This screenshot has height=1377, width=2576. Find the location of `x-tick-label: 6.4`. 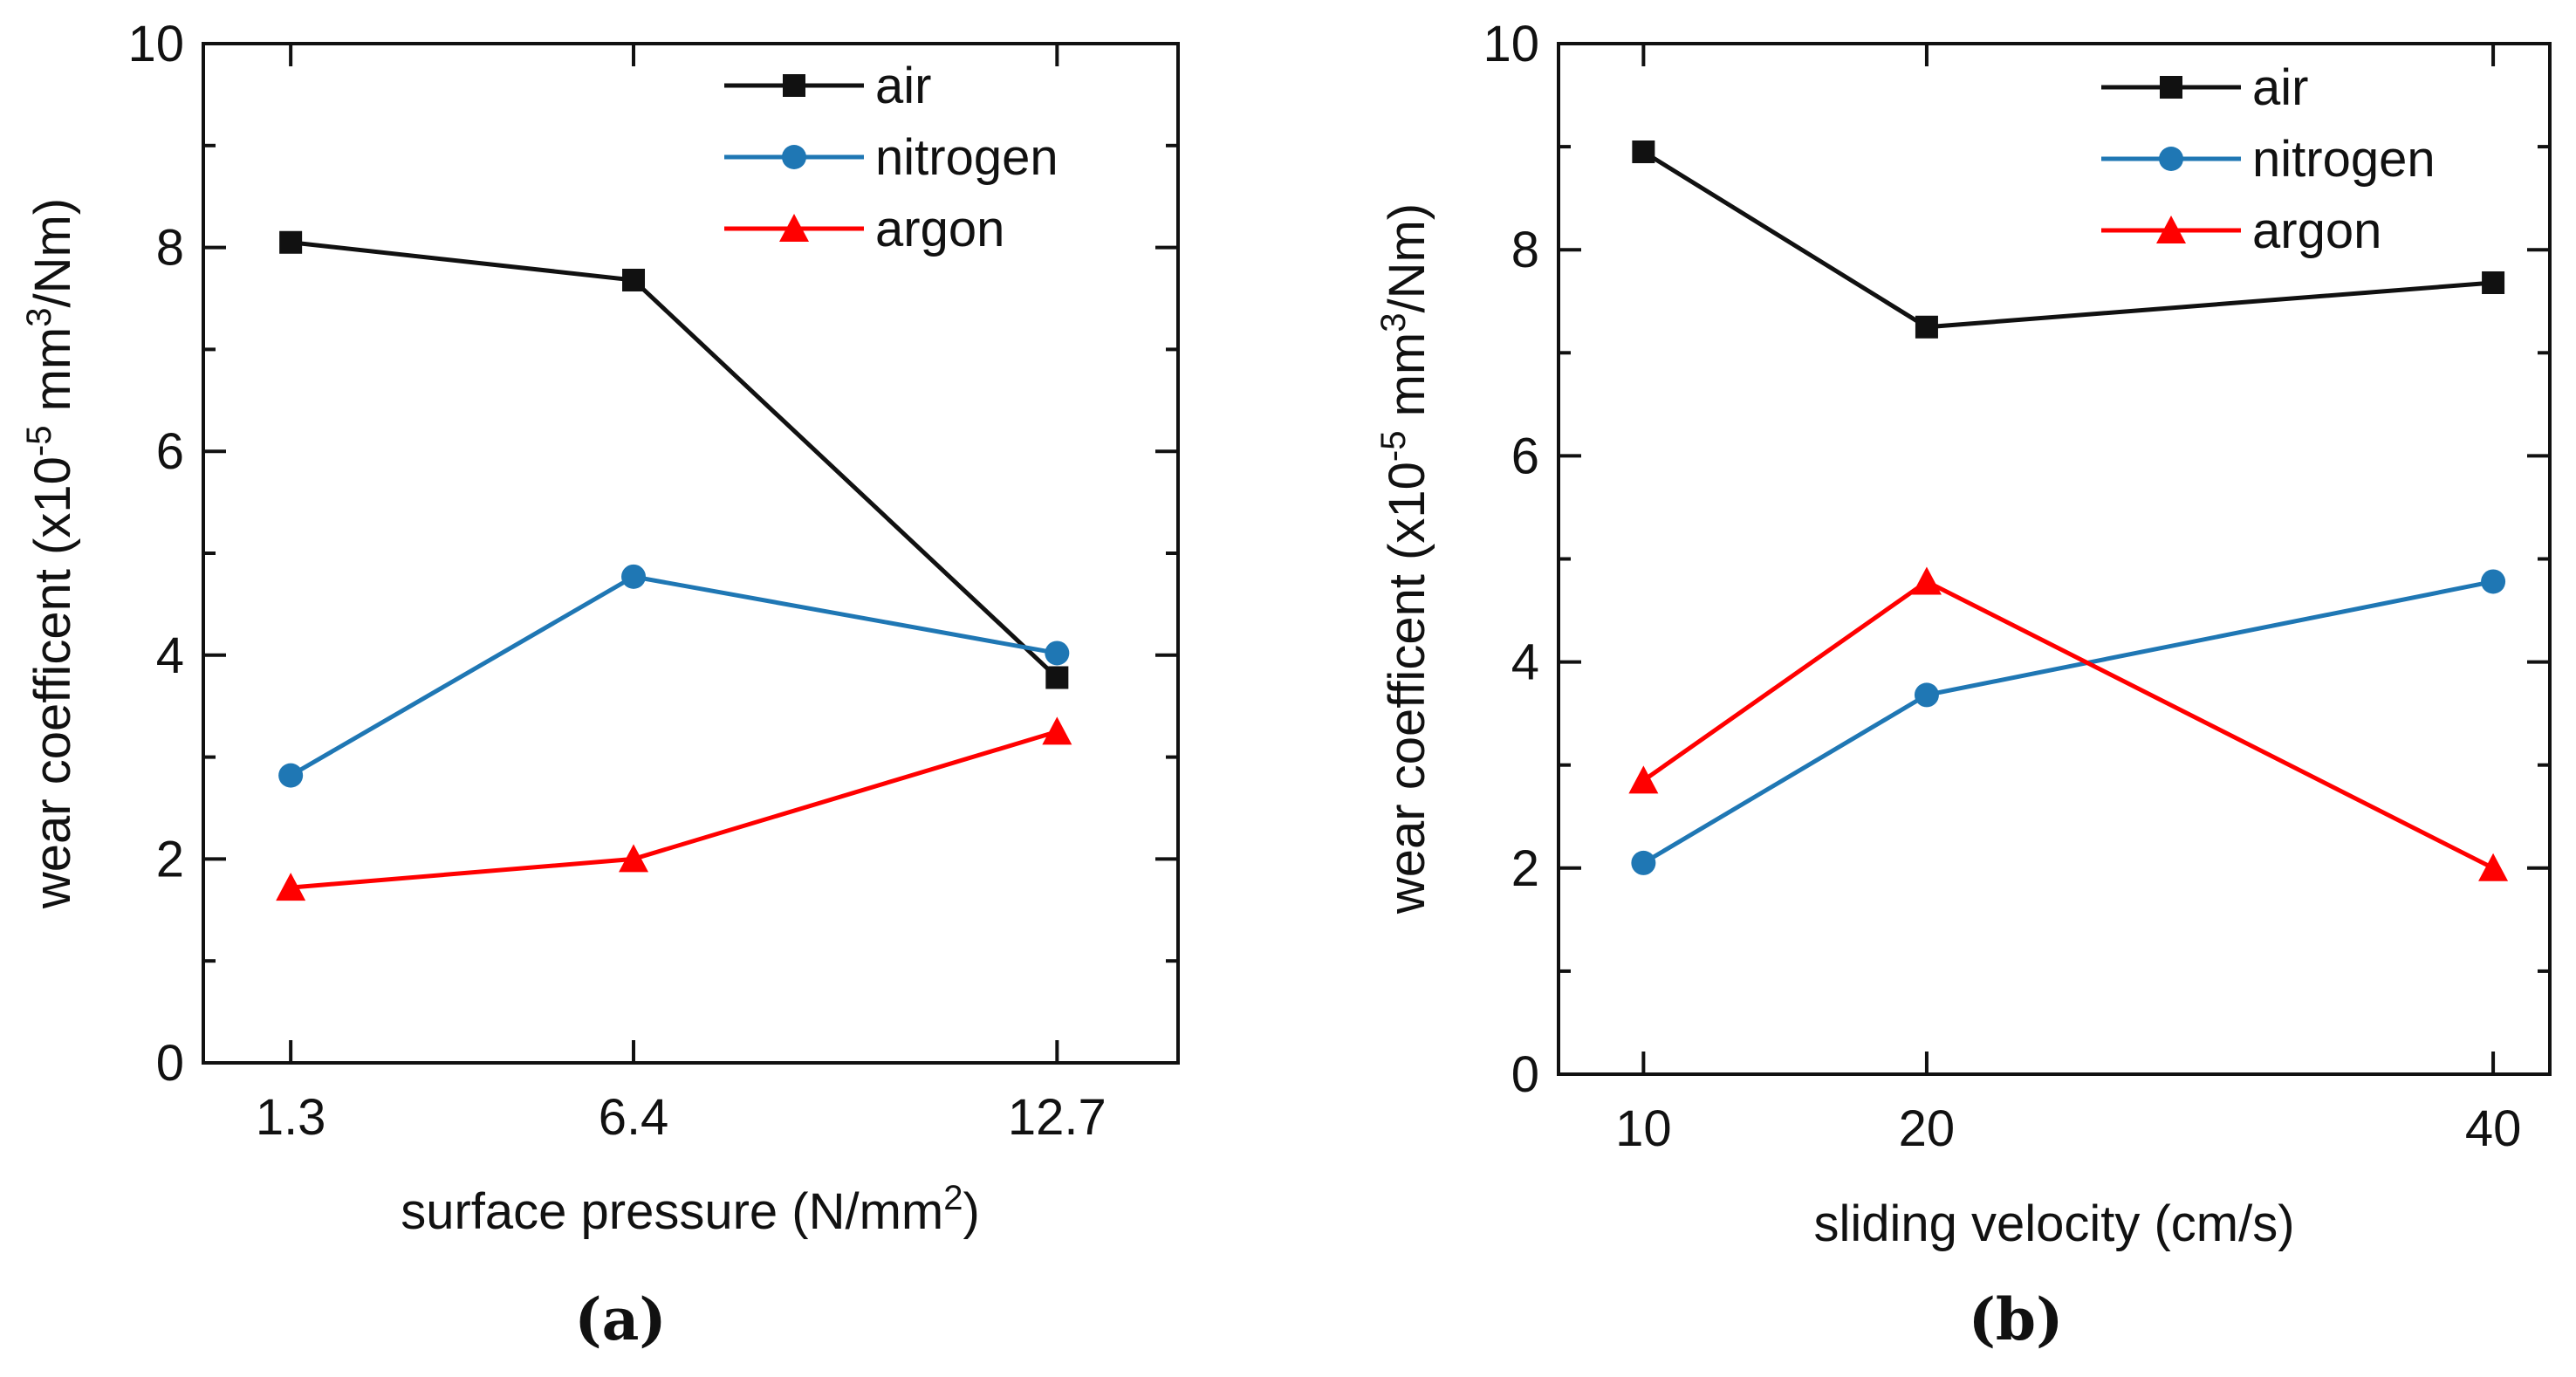

x-tick-label: 6.4 is located at coordinates (634, 1118).